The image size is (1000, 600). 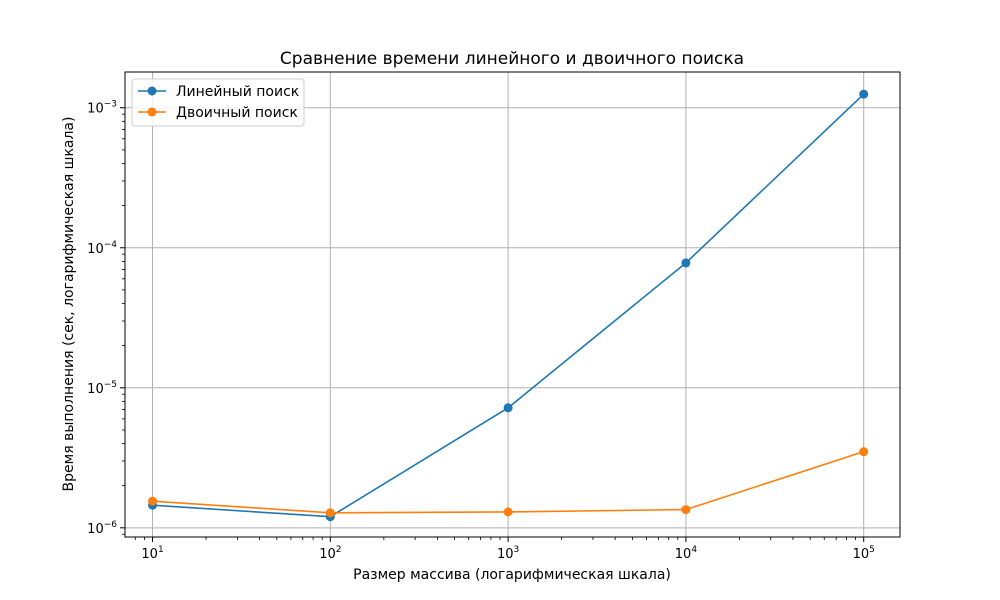 What do you see at coordinates (102, 388) in the screenshot?
I see `y-tick-label: 10⁻⁵` at bounding box center [102, 388].